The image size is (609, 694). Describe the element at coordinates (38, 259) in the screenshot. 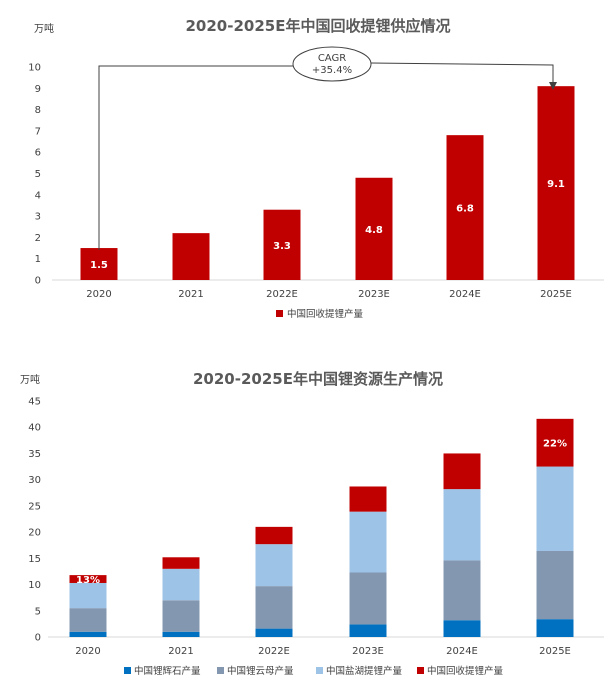

I see `y-tick-label: 1` at that location.